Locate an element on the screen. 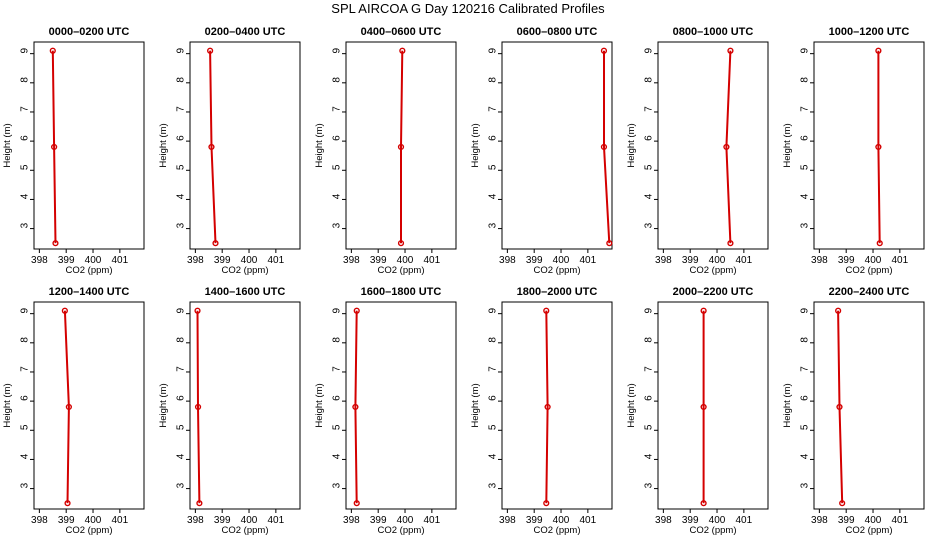 The height and width of the screenshot is (540, 936). panel-title: 1000–1200 UTC is located at coordinates (869, 32).